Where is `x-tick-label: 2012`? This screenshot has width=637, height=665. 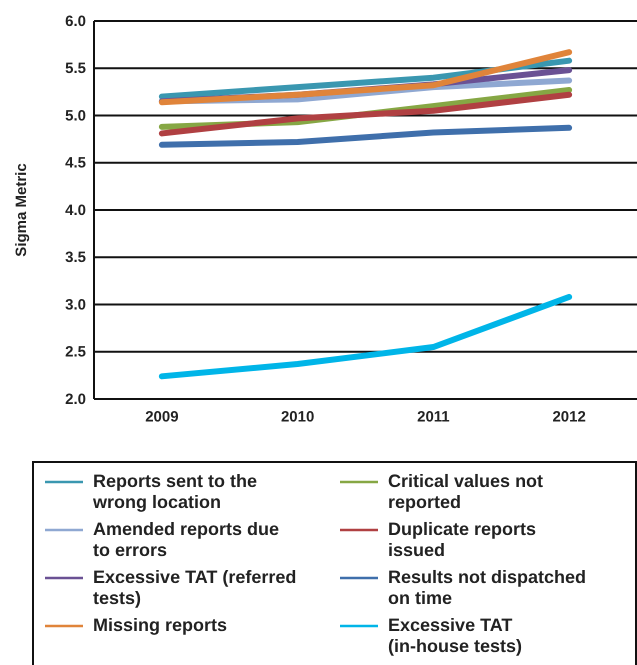
x-tick-label: 2012 is located at coordinates (569, 417).